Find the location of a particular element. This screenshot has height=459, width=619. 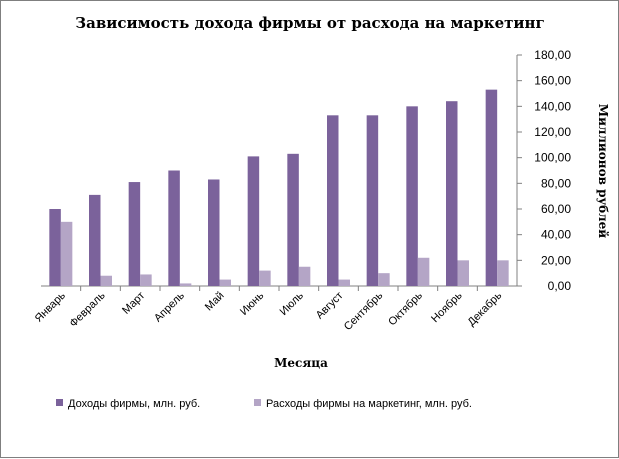

y-tick-label: 160,00 is located at coordinates (552, 81).